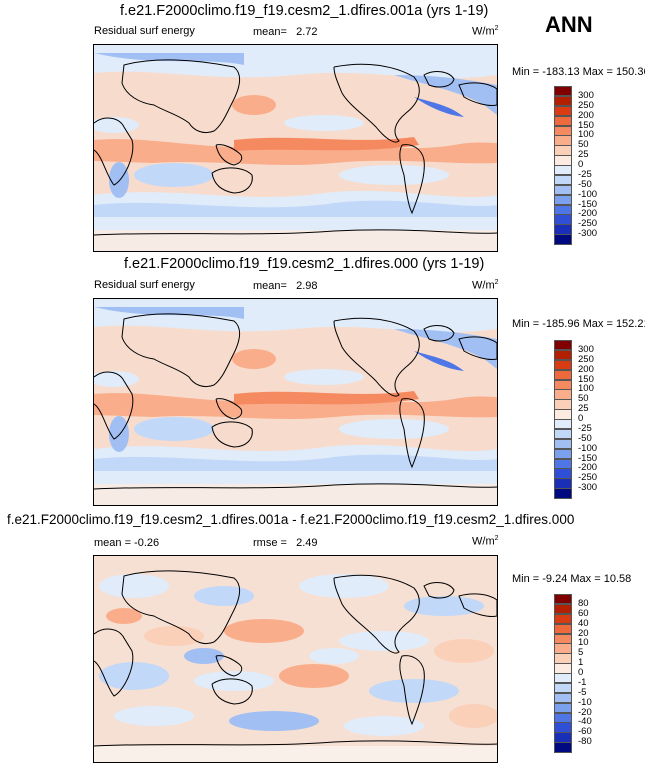  I want to click on colorbar-tick-label: 250, so click(586, 105).